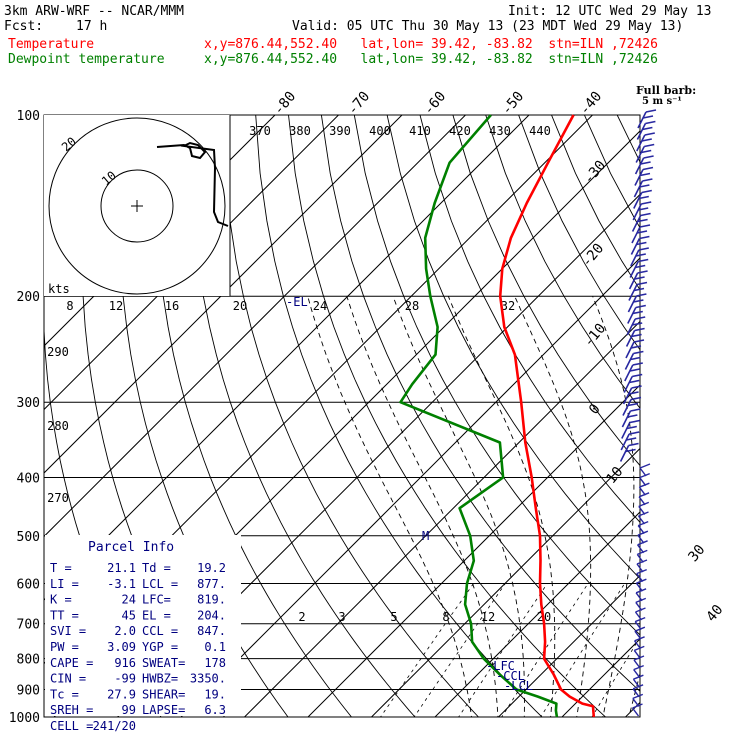 This screenshot has width=740, height=740. I want to click on speed-label-28: 28, so click(412, 306).